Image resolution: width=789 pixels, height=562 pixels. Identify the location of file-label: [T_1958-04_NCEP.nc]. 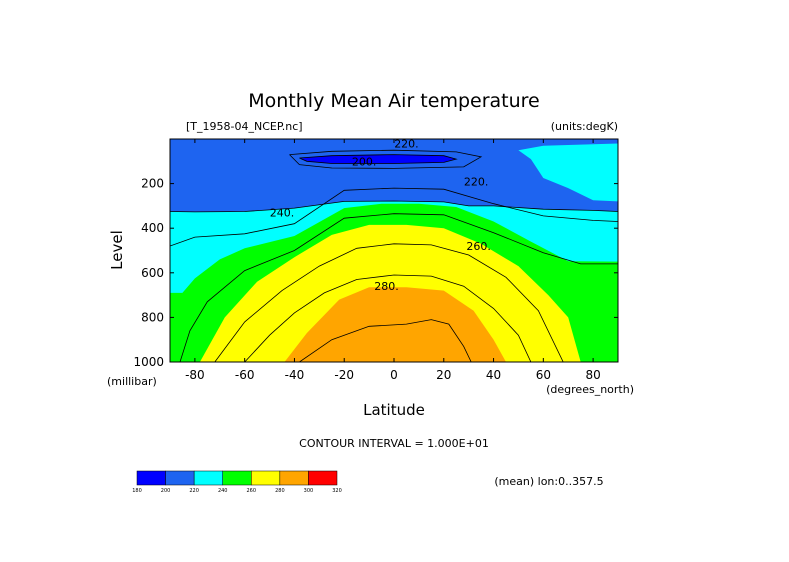
(244, 126).